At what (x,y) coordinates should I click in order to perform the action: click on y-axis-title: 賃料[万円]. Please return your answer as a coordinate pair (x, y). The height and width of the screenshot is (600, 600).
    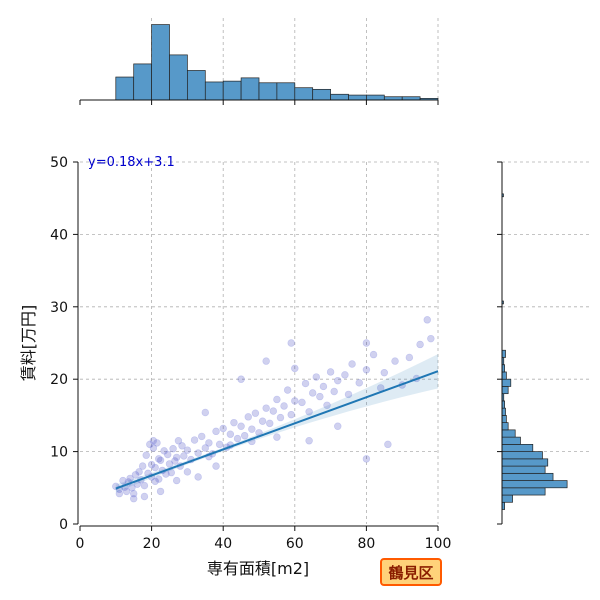
    Looking at the image, I should click on (28, 343).